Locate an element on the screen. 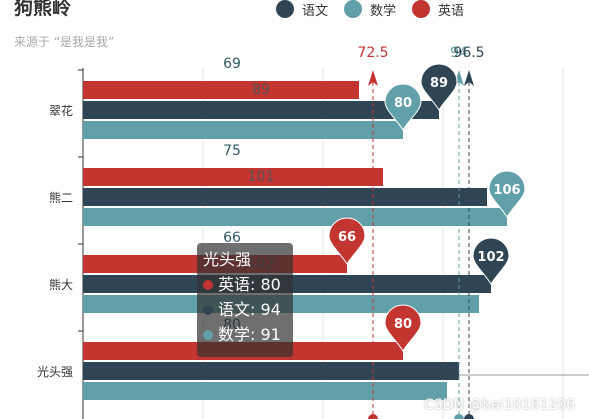 The width and height of the screenshot is (589, 419). legend-item-chinese: 语文 is located at coordinates (302, 9).